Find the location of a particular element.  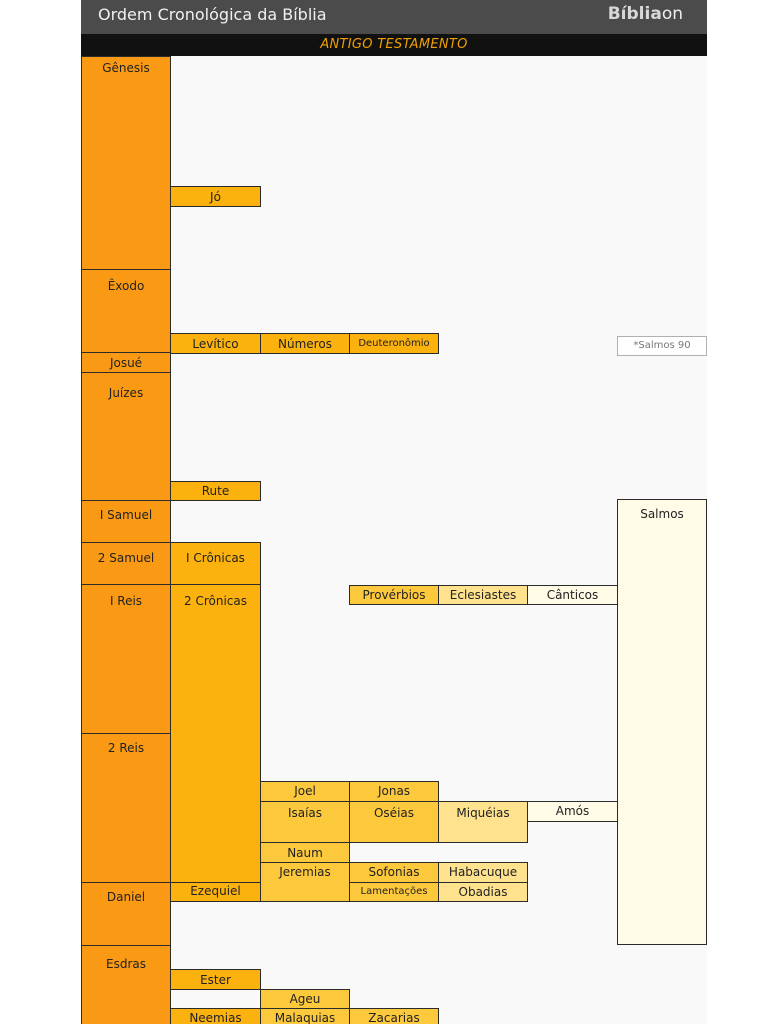

book-amos: Amós is located at coordinates (572, 811).